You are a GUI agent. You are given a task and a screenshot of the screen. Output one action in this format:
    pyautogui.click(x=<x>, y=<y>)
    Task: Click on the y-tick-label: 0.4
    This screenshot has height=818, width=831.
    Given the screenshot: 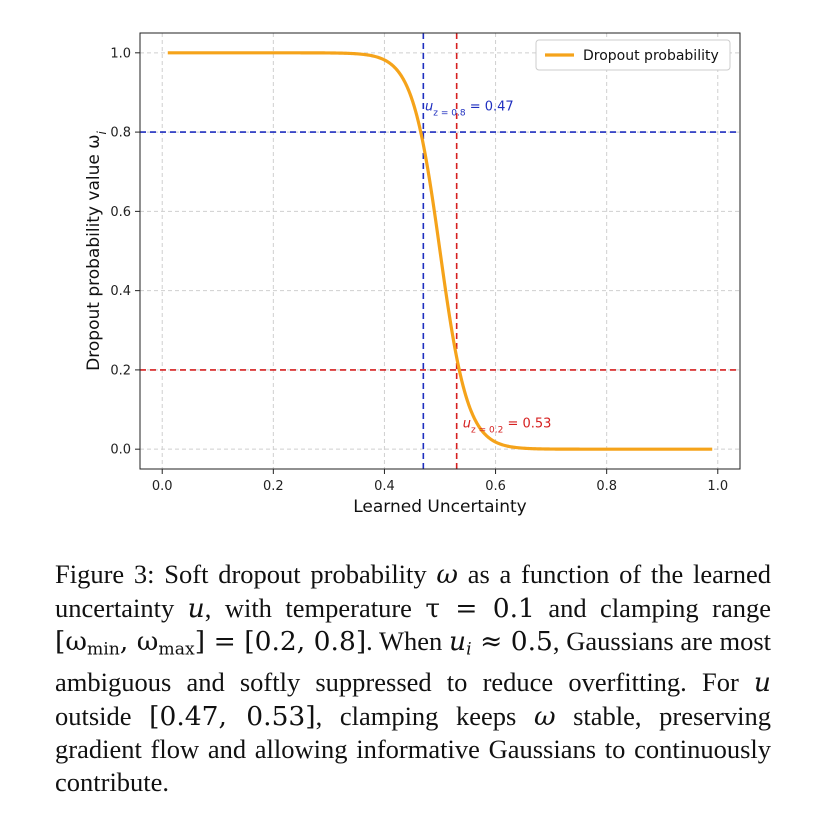 What is the action you would take?
    pyautogui.click(x=120, y=291)
    